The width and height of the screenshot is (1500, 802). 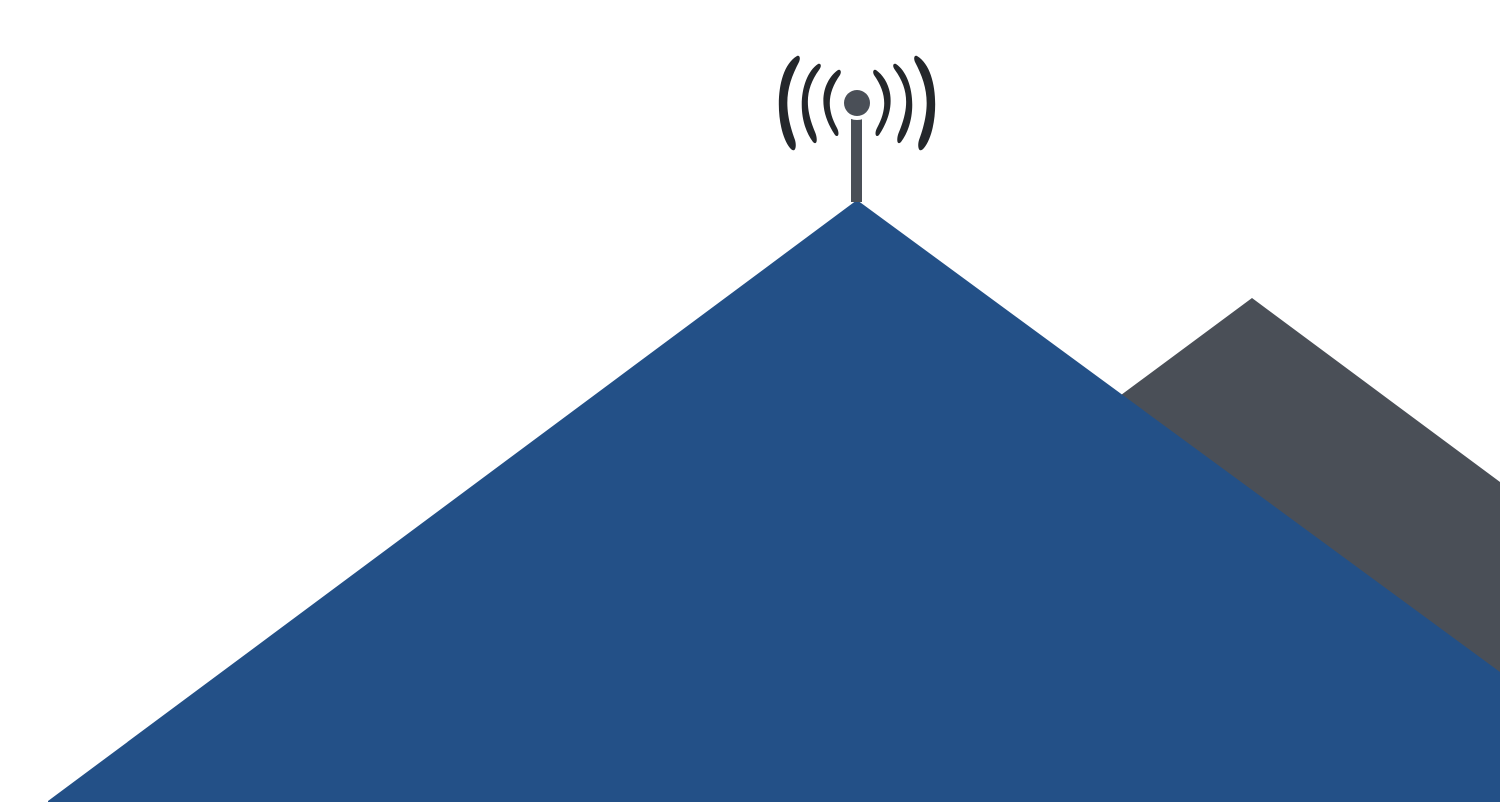 What do you see at coordinates (856, 157) in the screenshot?
I see `antenna-mast` at bounding box center [856, 157].